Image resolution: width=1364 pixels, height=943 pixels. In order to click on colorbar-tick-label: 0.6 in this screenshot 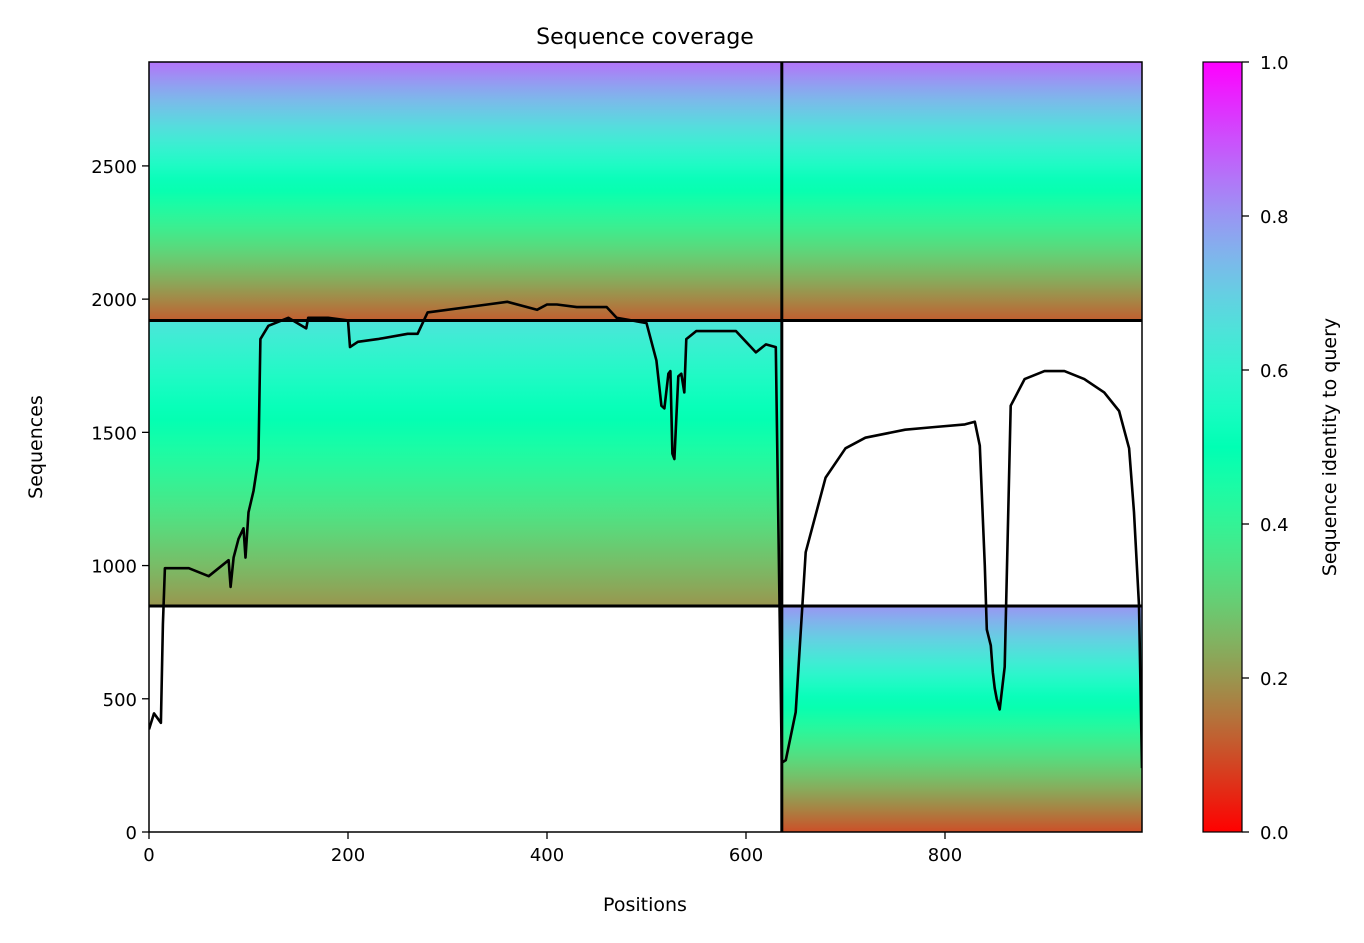, I will do `click(1274, 371)`.